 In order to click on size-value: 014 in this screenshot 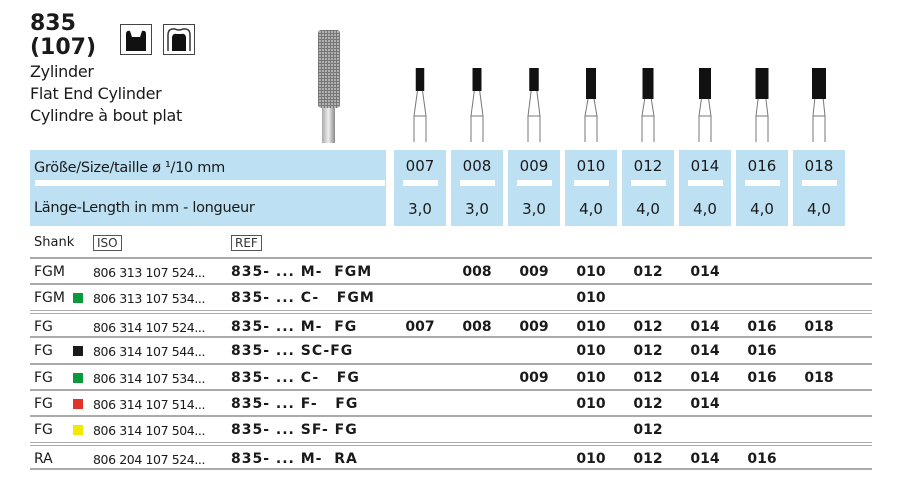, I will do `click(705, 166)`.